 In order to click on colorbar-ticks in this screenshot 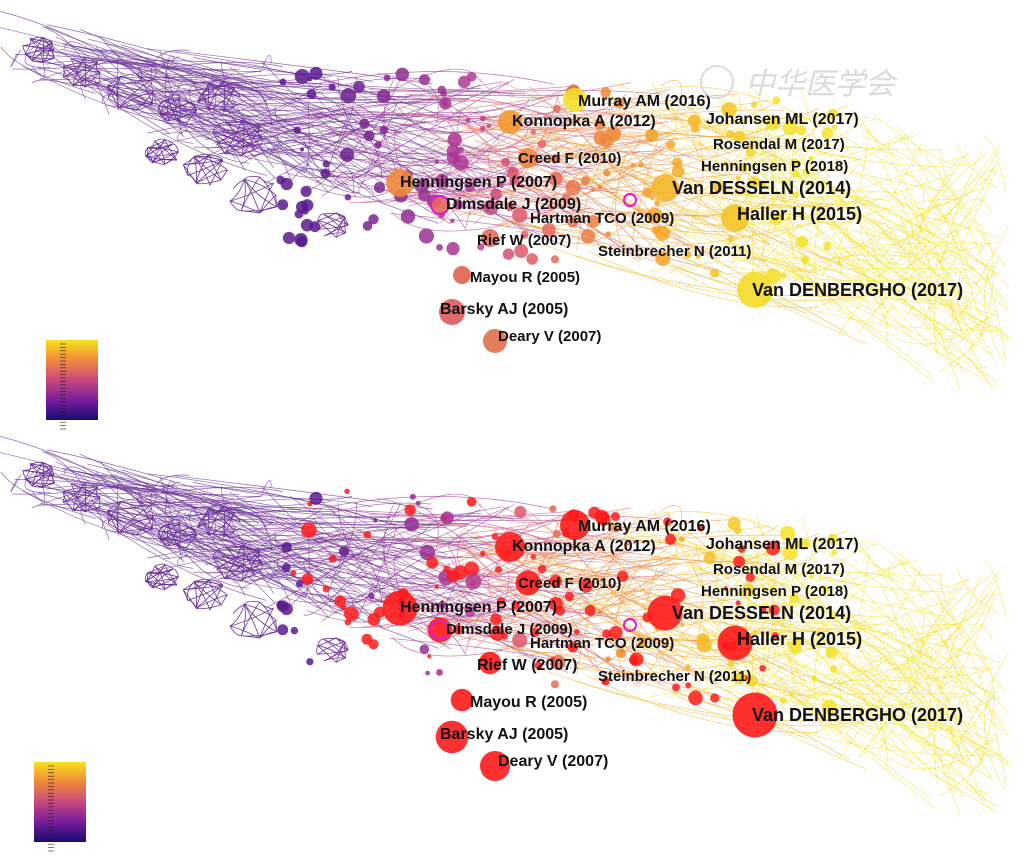, I will do `click(51, 808)`.